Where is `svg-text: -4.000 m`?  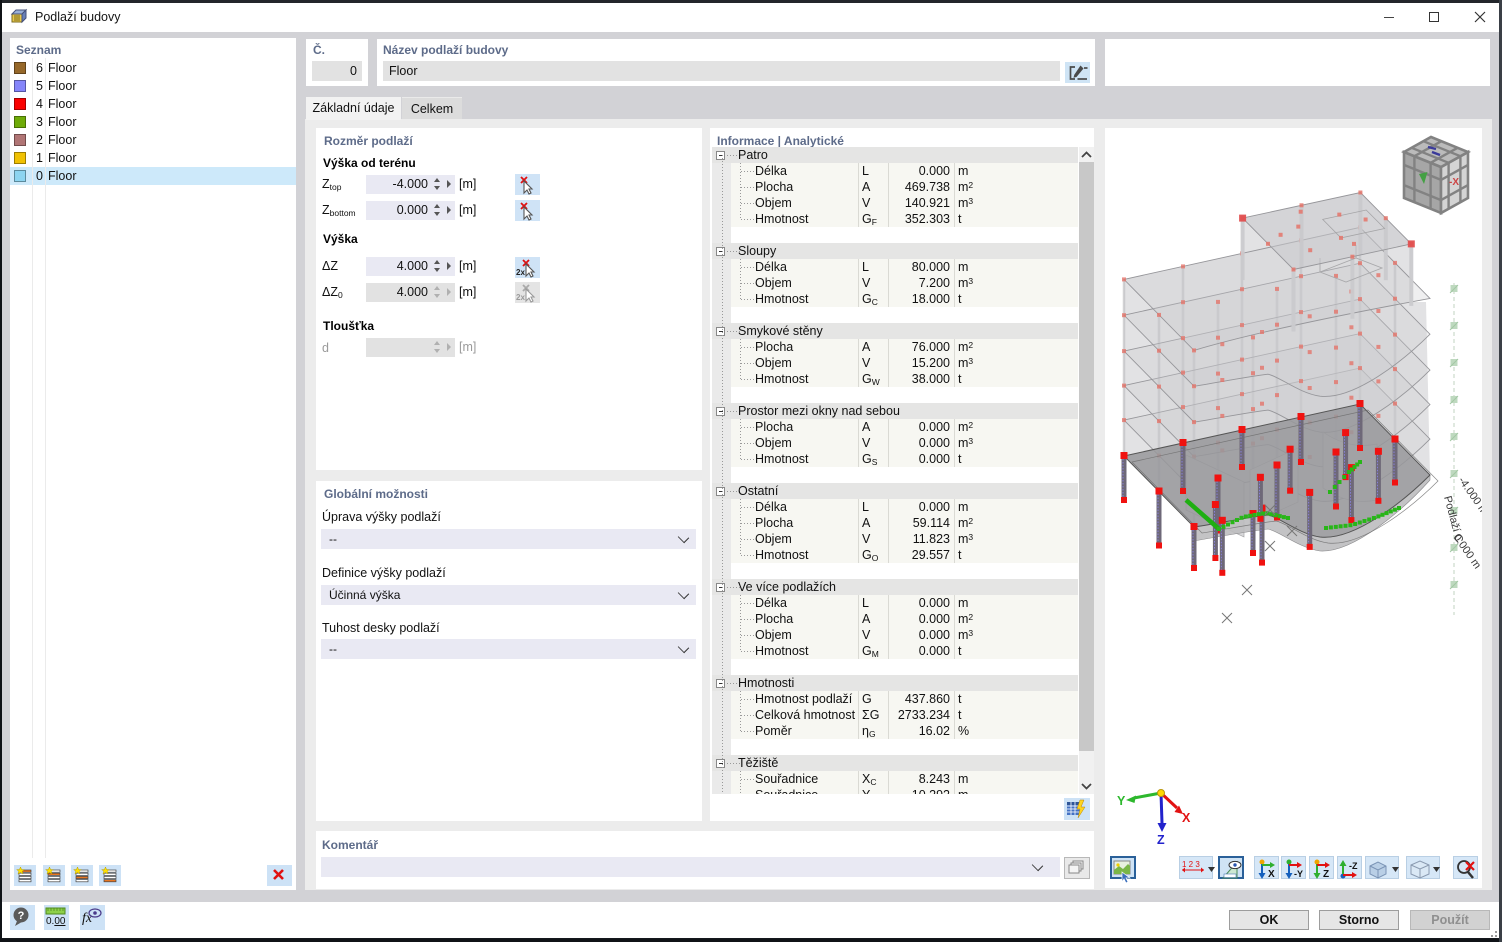 svg-text: -4.000 m is located at coordinates (1469, 496).